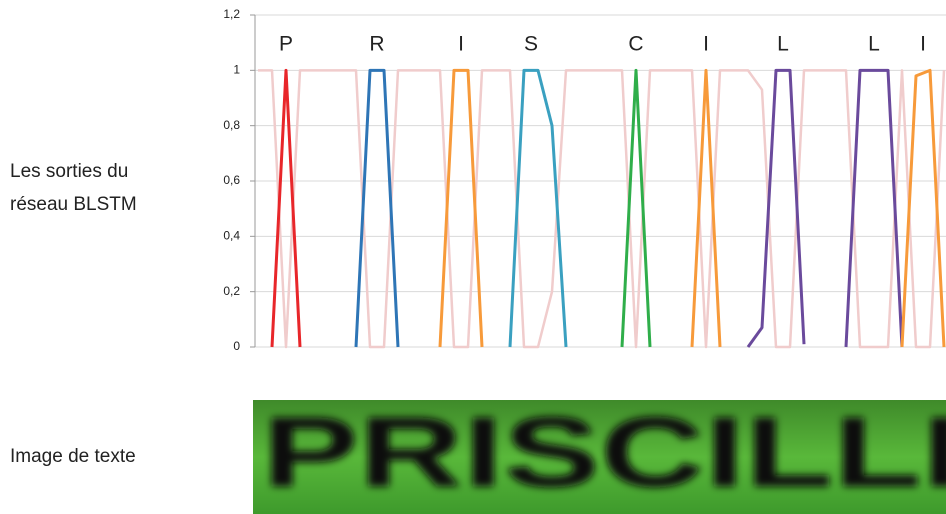 Image resolution: width=946 pixels, height=514 pixels. Describe the element at coordinates (73, 456) in the screenshot. I see `side-label: Image de texte` at that location.